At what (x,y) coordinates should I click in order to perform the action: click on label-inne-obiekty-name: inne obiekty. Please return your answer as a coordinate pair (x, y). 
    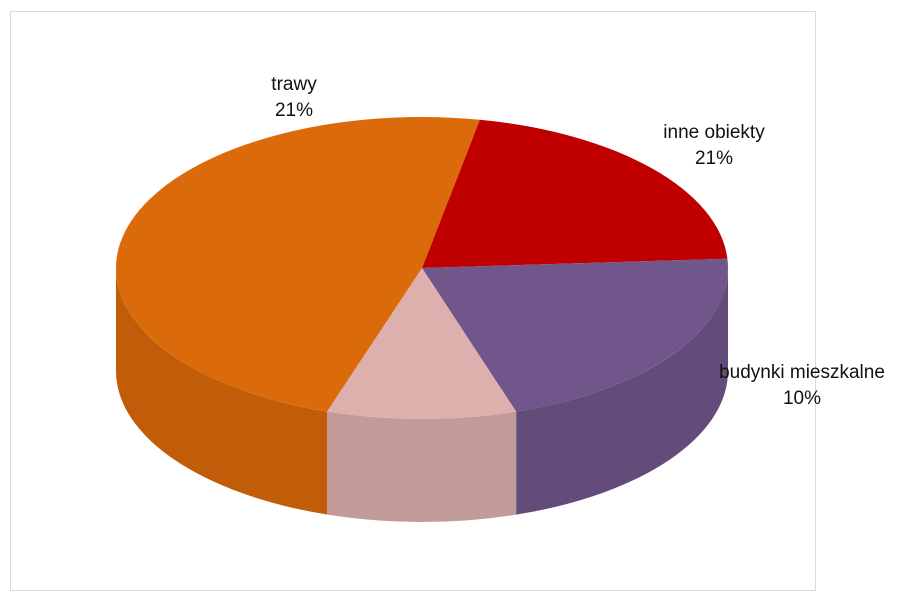
    Looking at the image, I should click on (714, 132).